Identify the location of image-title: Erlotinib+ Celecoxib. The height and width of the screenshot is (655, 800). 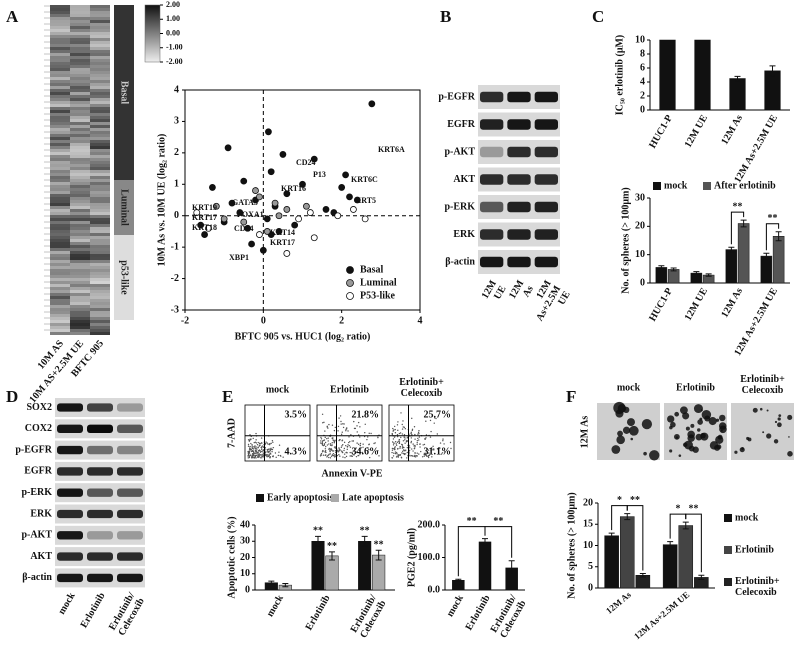
(762, 385).